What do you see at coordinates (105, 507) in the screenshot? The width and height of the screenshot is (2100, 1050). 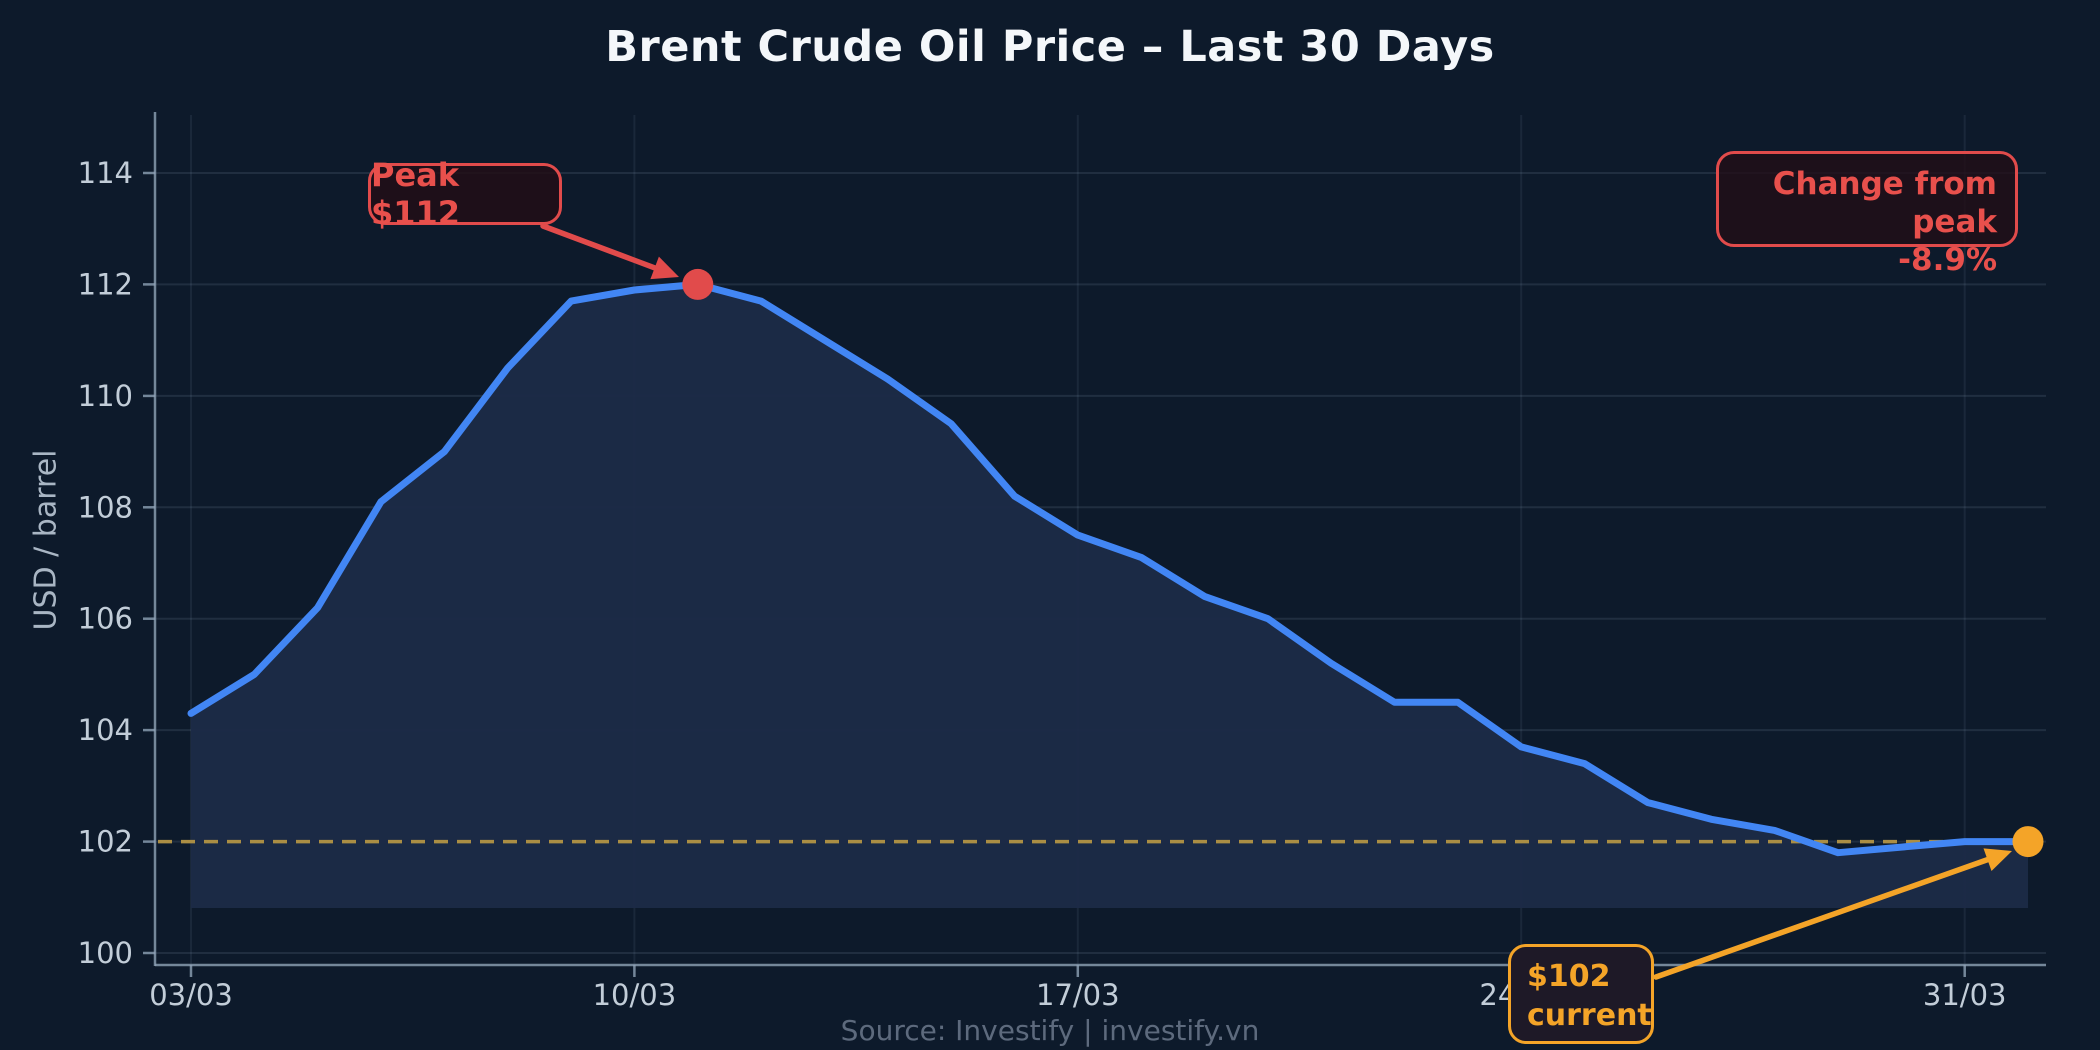 I see `y-tick-label-108: 108` at bounding box center [105, 507].